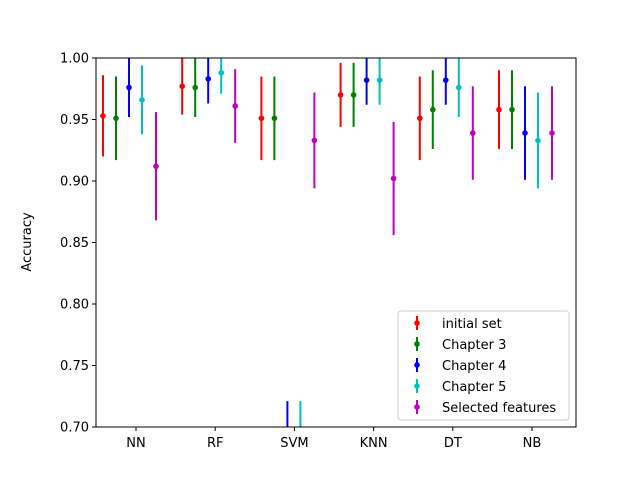 The image size is (640, 480). I want to click on legend-entry: Selected features, so click(485, 408).